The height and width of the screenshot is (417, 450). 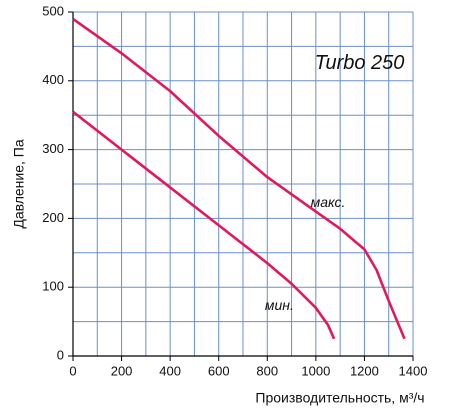 I want to click on x-axis-label: Производительность, м³/ч, so click(x=339, y=398).